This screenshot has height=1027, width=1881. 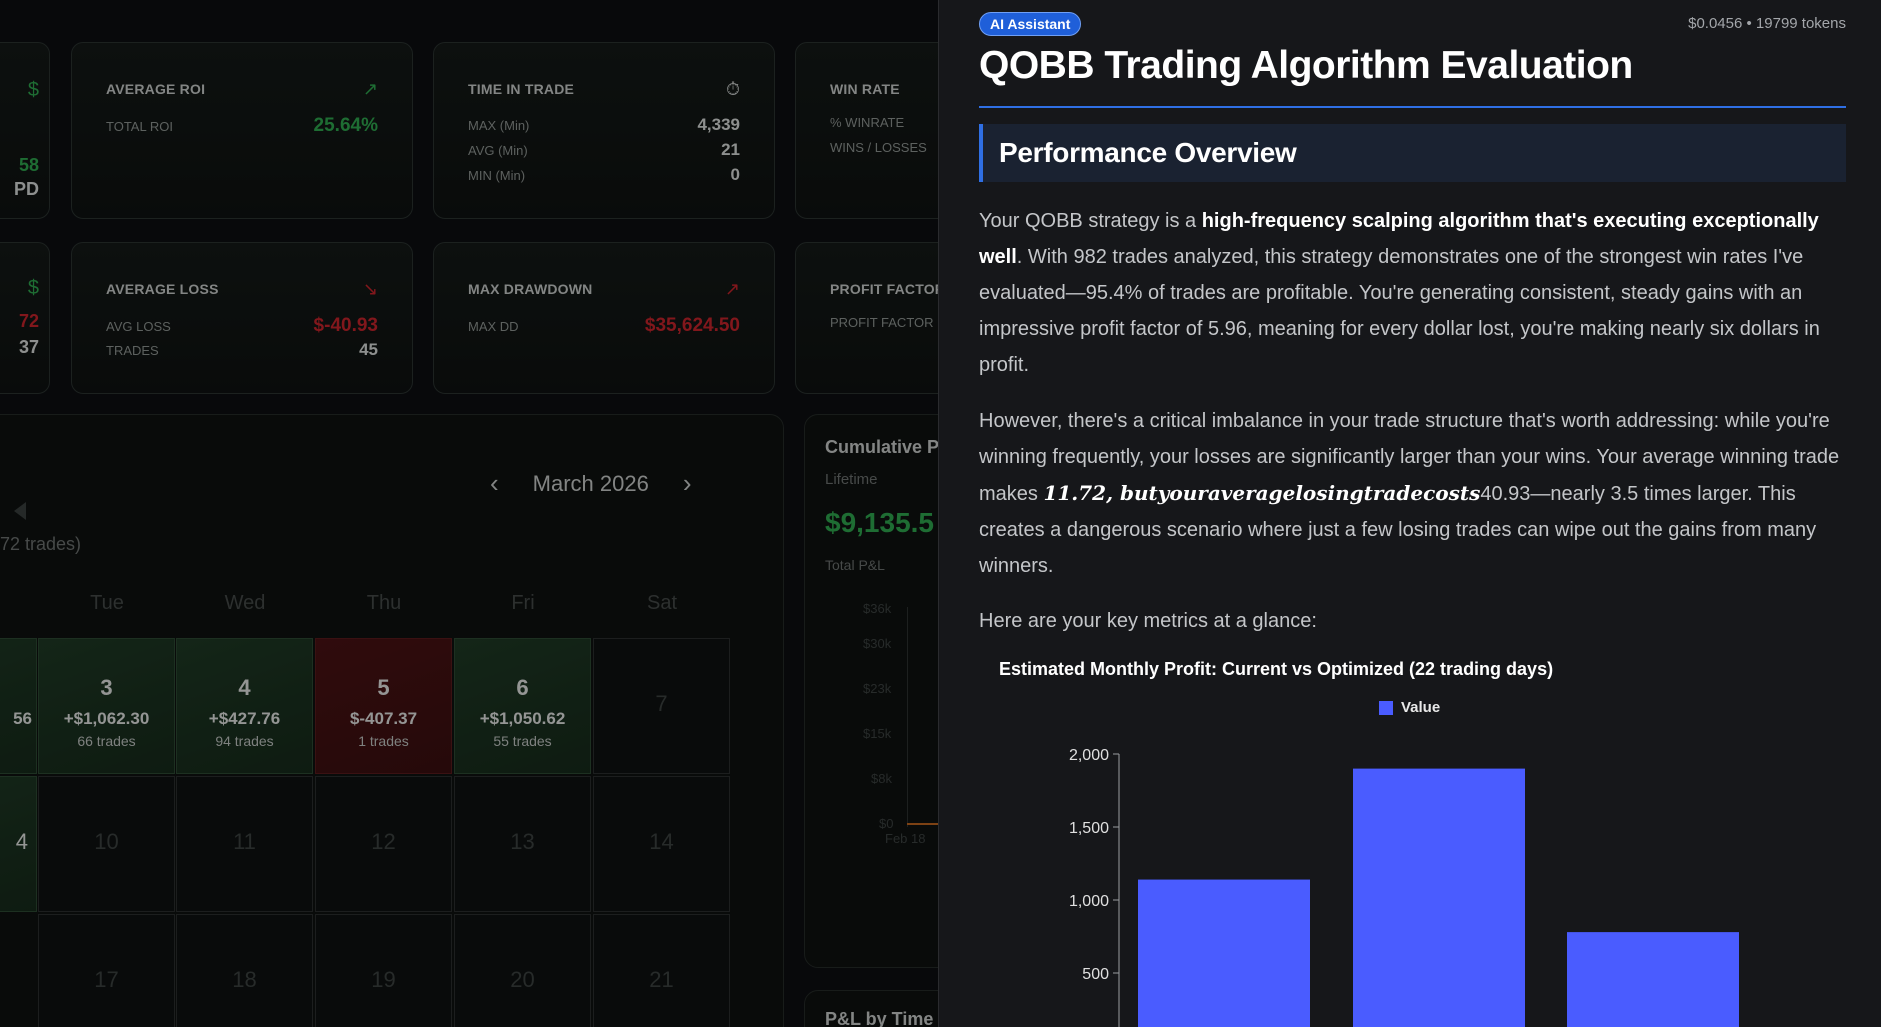 I want to click on calendar-day: 5 $-407.37 1 trades, so click(x=383, y=706).